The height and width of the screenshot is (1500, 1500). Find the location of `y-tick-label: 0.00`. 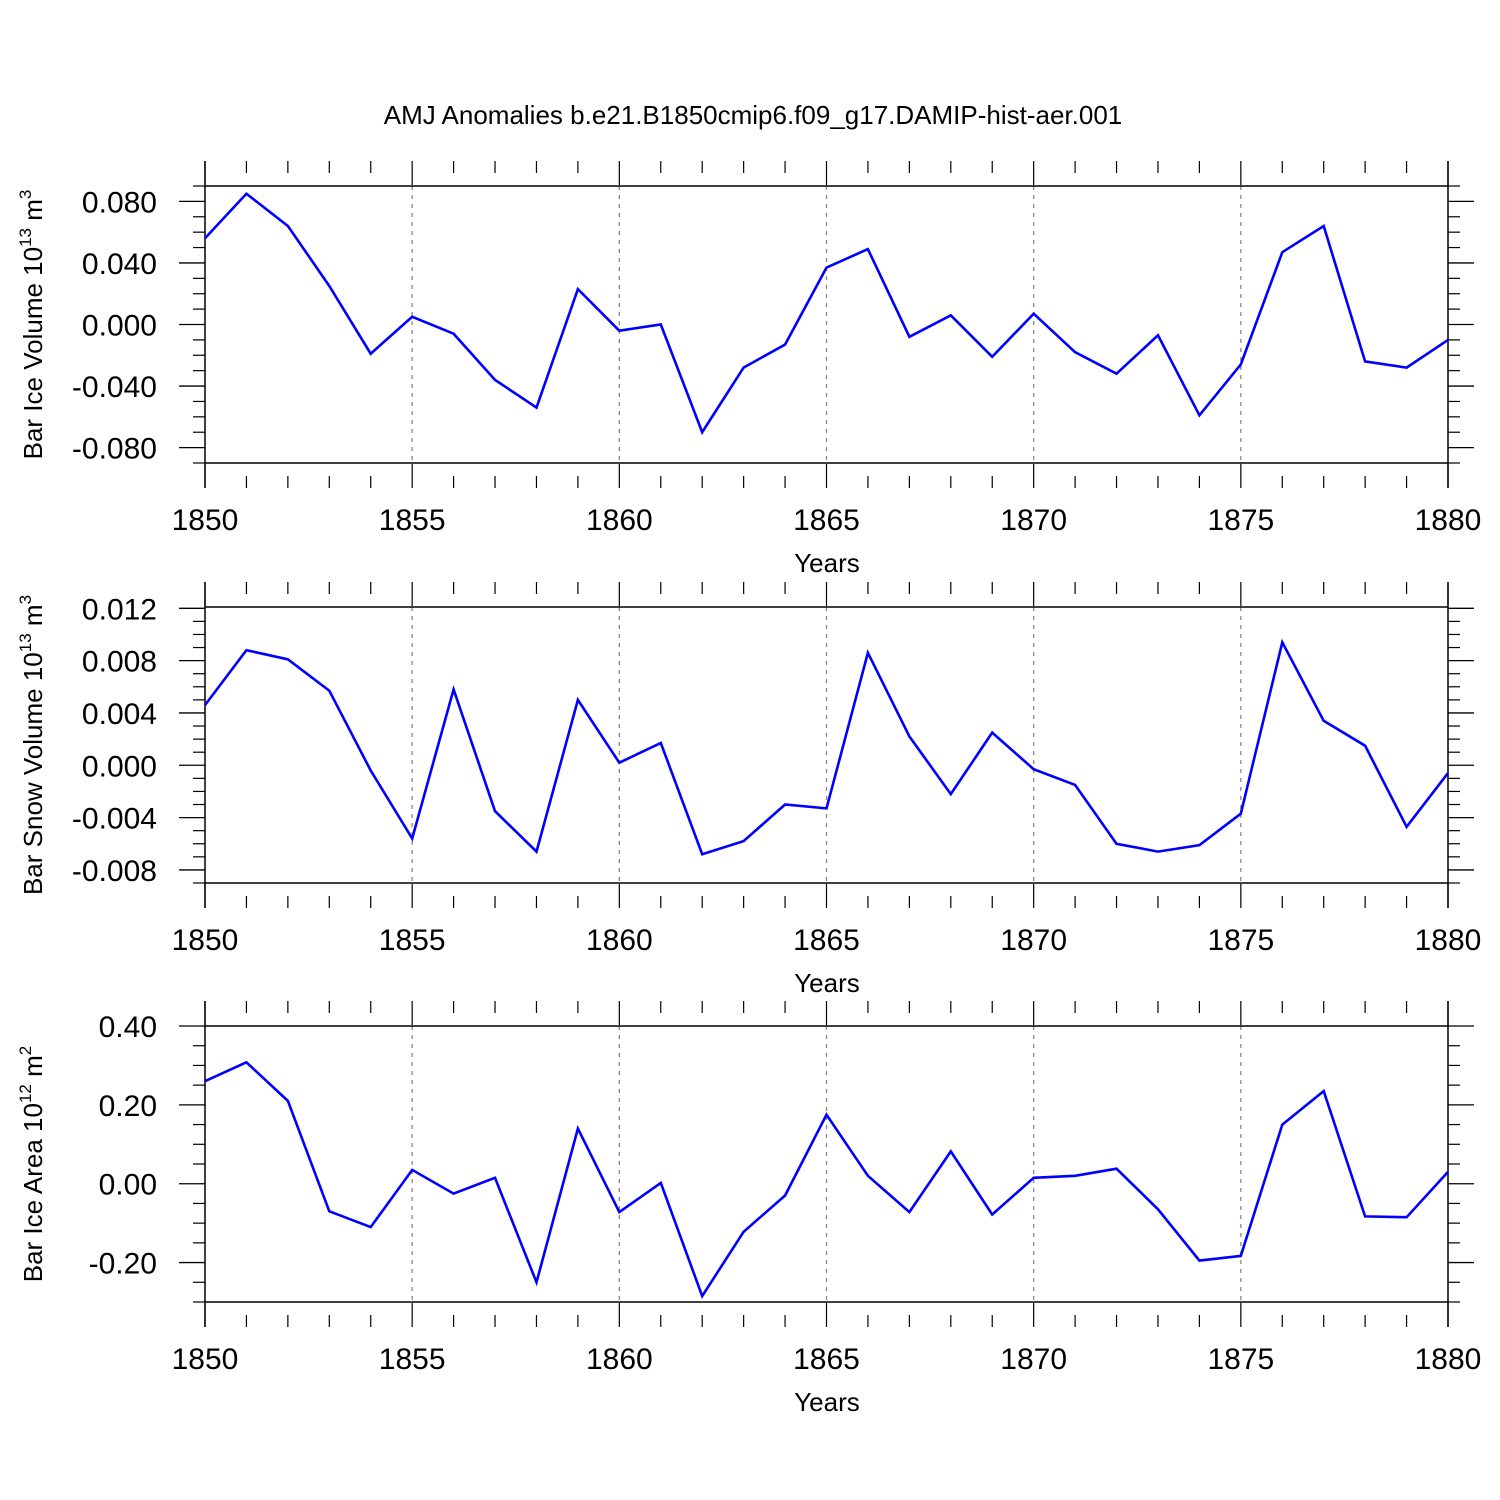

y-tick-label: 0.00 is located at coordinates (128, 1185).